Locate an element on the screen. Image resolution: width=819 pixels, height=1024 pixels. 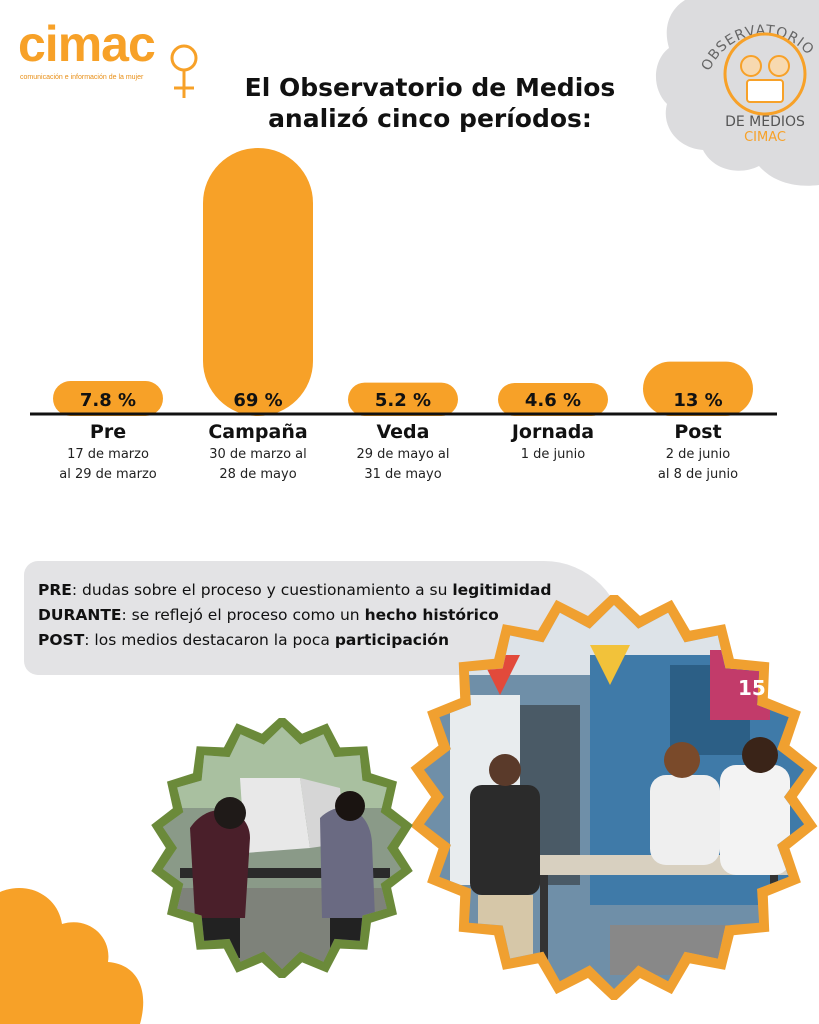
category-label: Veda is located at coordinates (403, 432).